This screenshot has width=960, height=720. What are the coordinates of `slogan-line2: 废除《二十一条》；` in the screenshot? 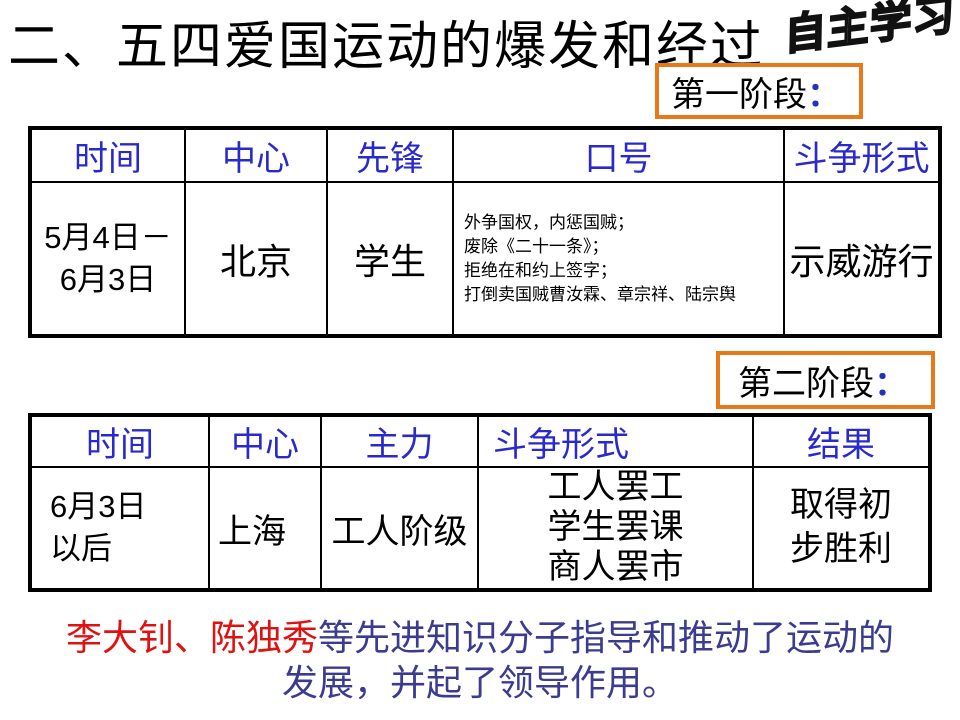 It's located at (536, 246).